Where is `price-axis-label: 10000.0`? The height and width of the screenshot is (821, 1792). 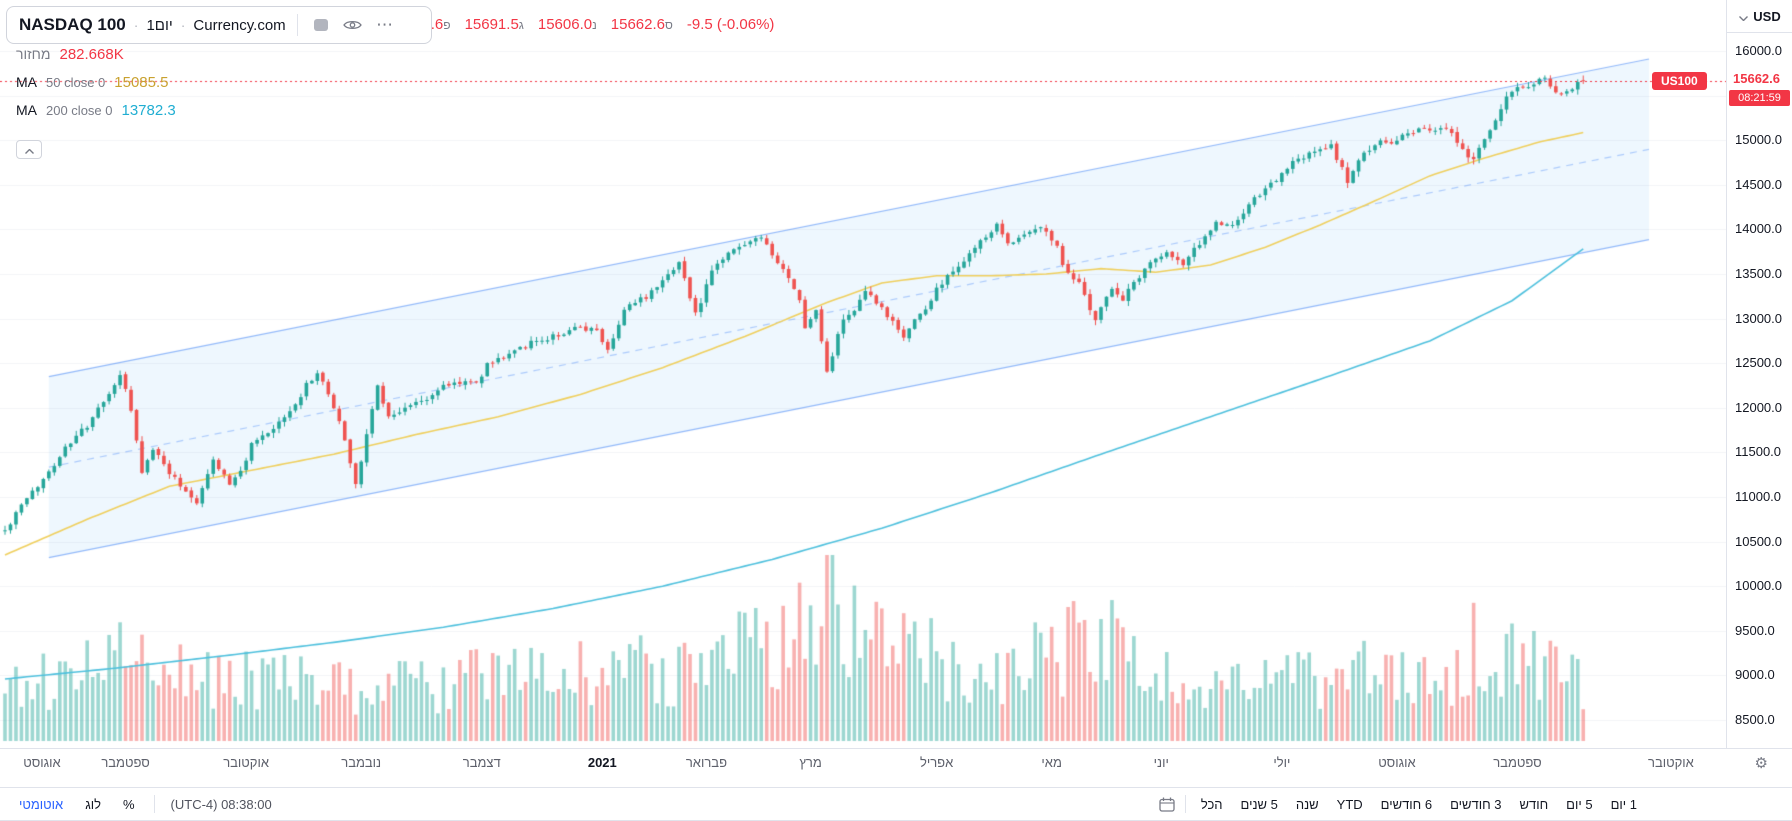 price-axis-label: 10000.0 is located at coordinates (1758, 586).